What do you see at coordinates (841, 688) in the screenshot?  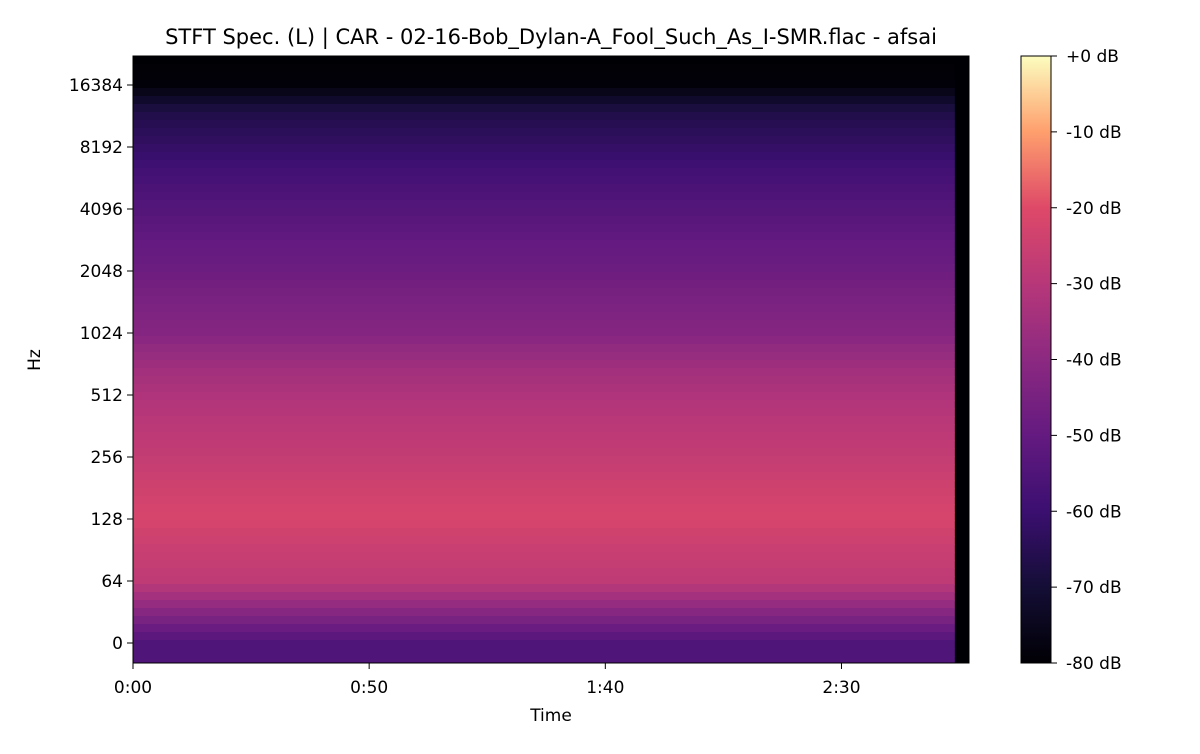 I see `x-tick-label: 2:30` at bounding box center [841, 688].